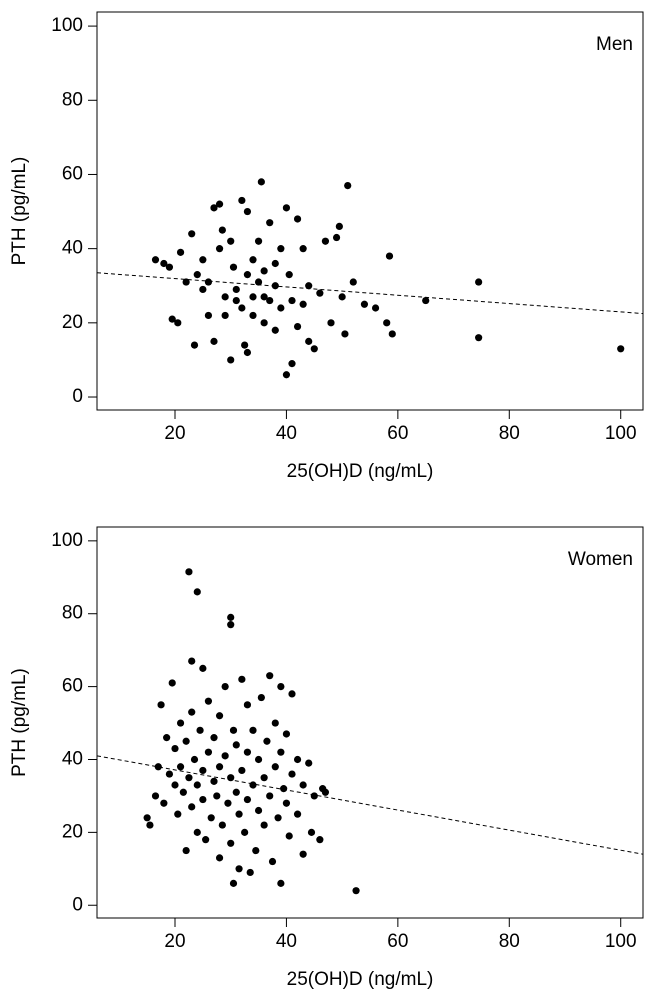 The width and height of the screenshot is (646, 998). What do you see at coordinates (614, 44) in the screenshot?
I see `panel-label: Men` at bounding box center [614, 44].